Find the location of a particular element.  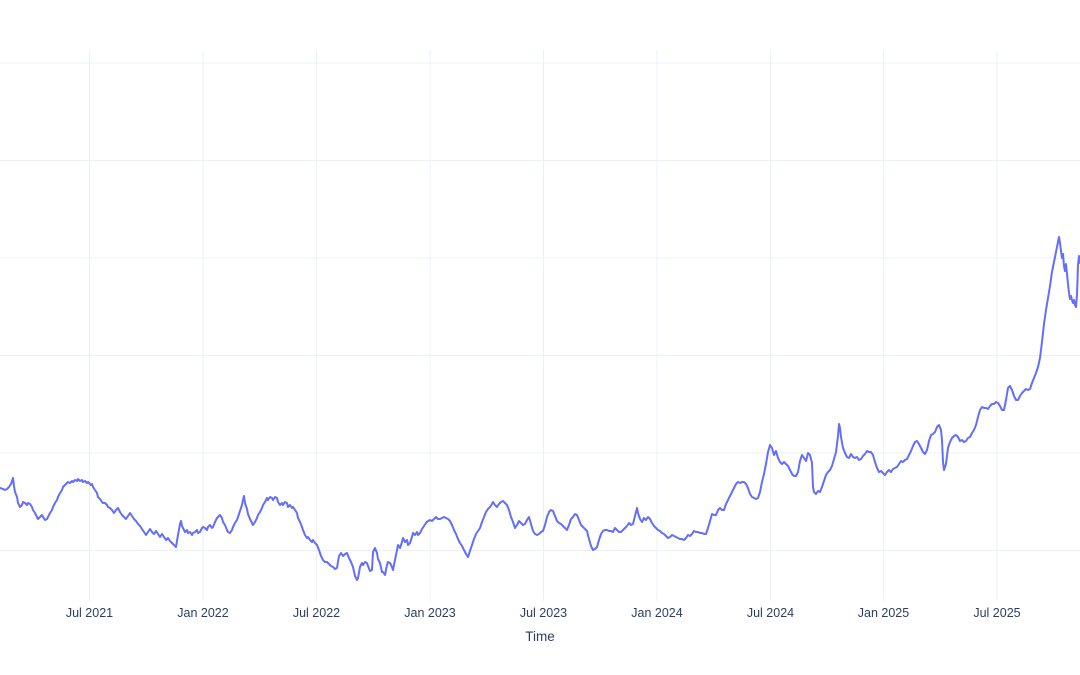

x-tick-label: Jan 2023 is located at coordinates (430, 613).